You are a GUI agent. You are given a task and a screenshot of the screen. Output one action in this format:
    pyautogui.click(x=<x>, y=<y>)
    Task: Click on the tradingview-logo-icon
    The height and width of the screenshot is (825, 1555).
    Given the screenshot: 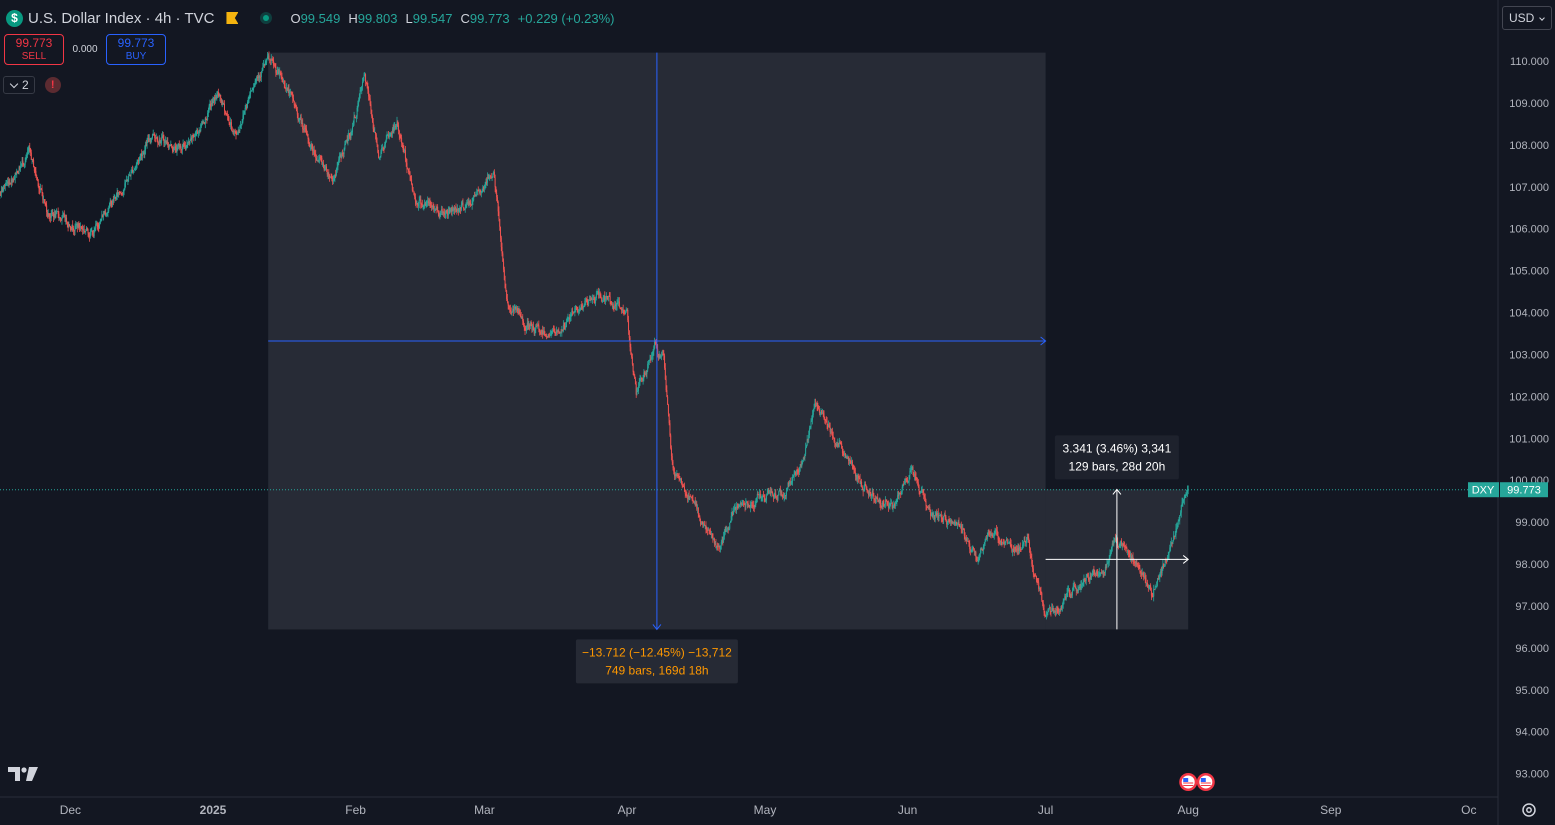 What is the action you would take?
    pyautogui.click(x=23, y=774)
    